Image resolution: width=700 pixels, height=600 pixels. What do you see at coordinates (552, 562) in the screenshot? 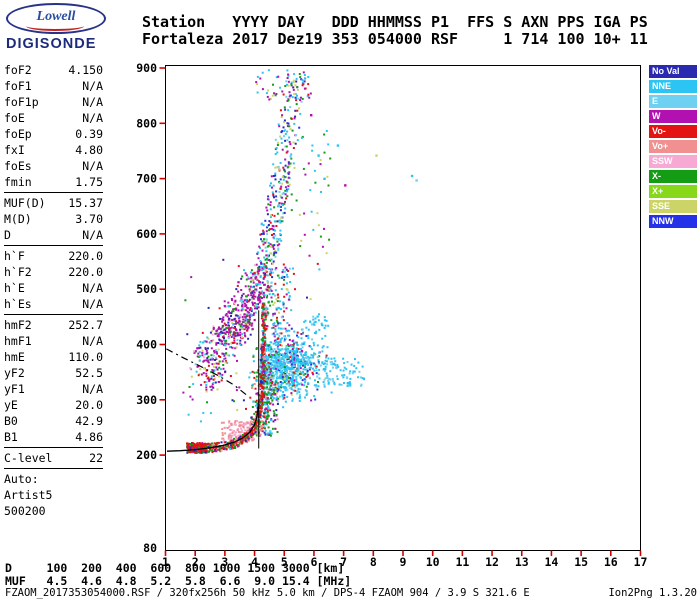
I see `svg-text: 14` at bounding box center [552, 562].